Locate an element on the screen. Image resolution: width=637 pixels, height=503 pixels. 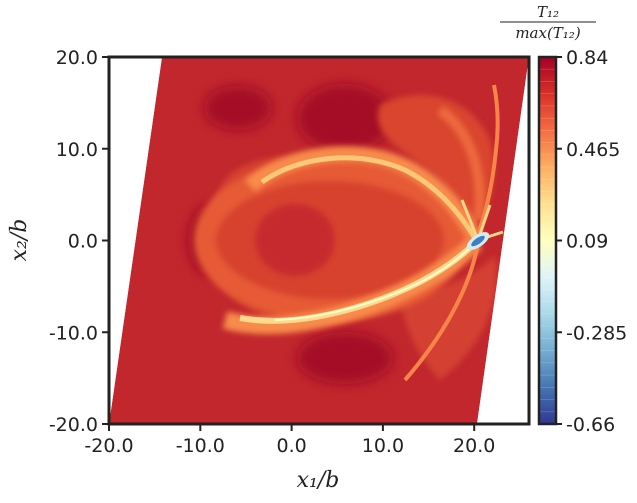
x-axis-label: x₁/b is located at coordinates (318, 480).